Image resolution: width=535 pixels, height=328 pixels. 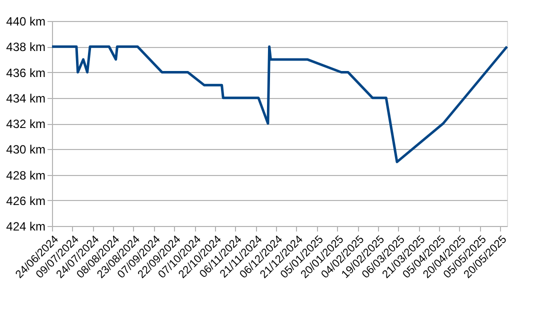 What do you see at coordinates (26, 201) in the screenshot?
I see `y-tick-label: 426 km` at bounding box center [26, 201].